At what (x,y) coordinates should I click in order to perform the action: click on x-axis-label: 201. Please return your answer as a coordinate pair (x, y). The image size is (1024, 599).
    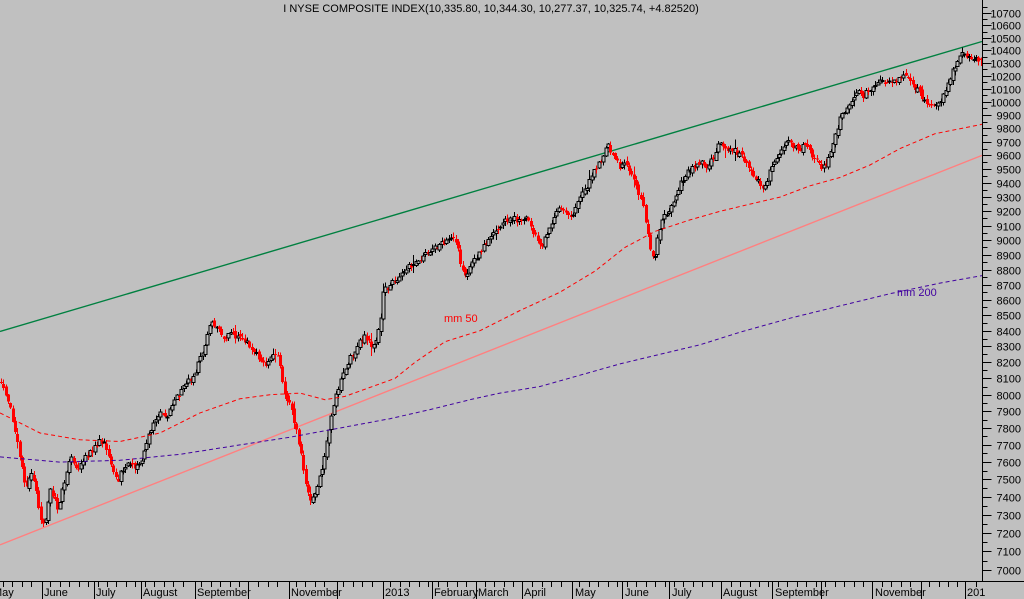
    Looking at the image, I should click on (976, 593).